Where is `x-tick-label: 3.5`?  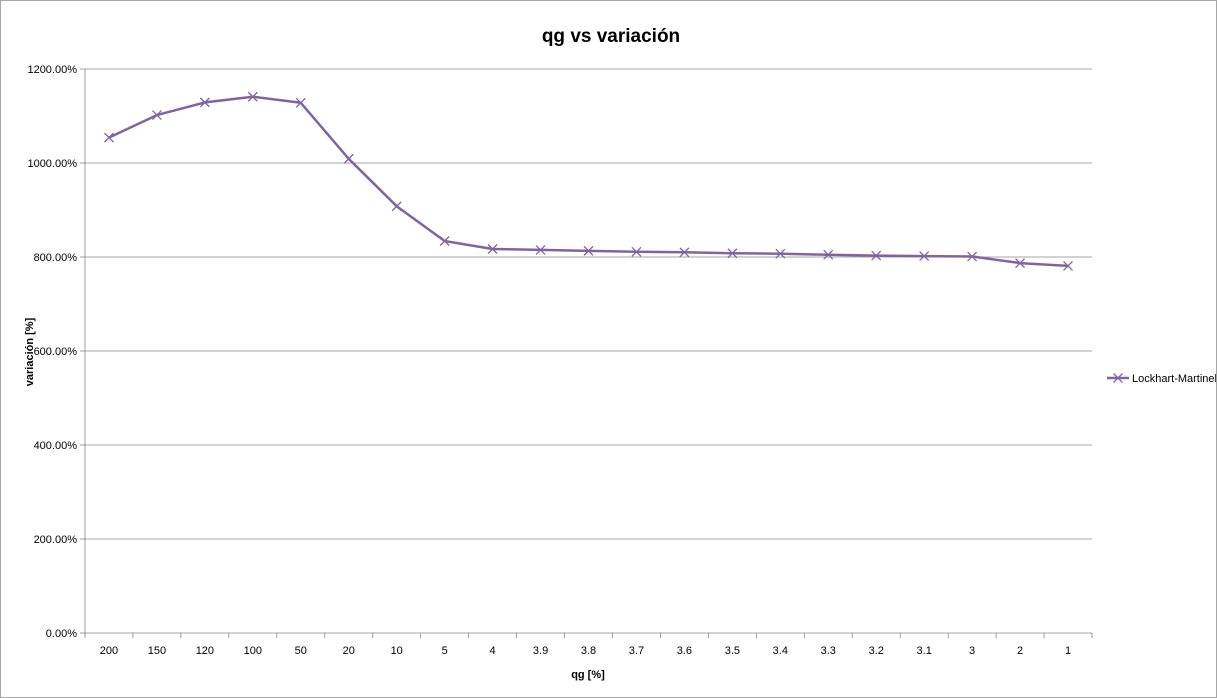 x-tick-label: 3.5 is located at coordinates (732, 651).